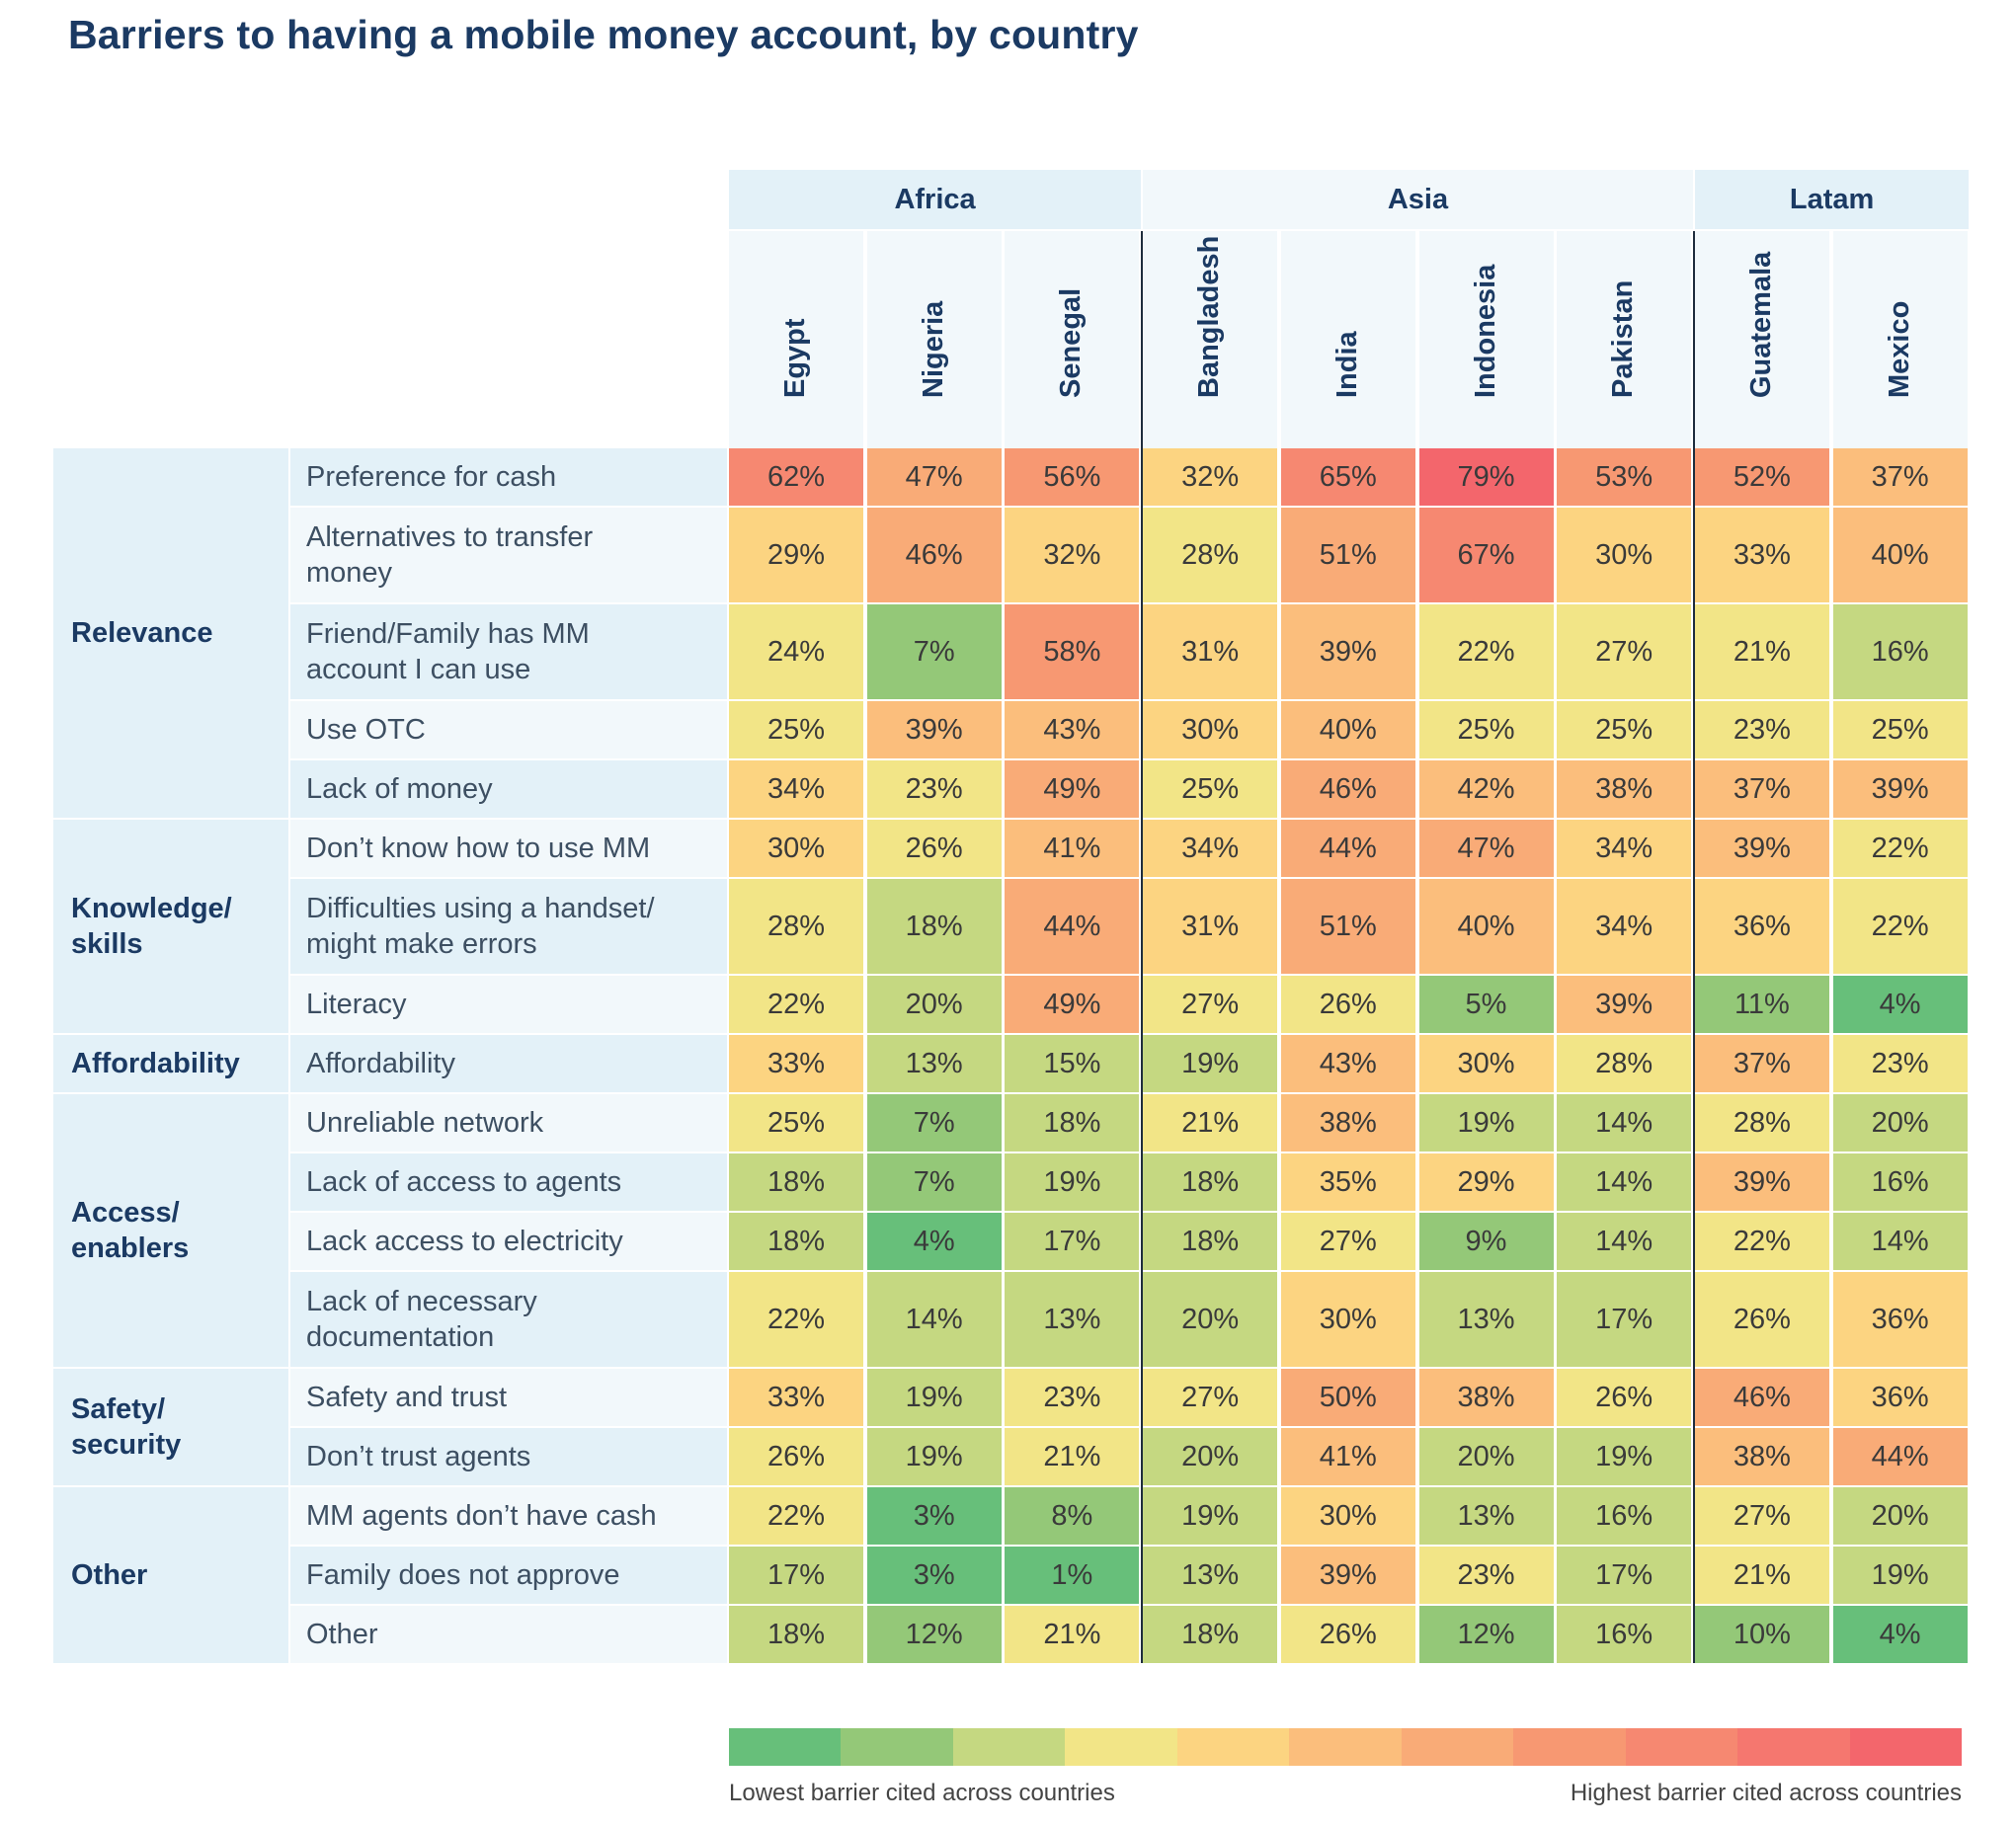 This screenshot has width=2016, height=1827. I want to click on country-header-egypt: Egypt, so click(796, 339).